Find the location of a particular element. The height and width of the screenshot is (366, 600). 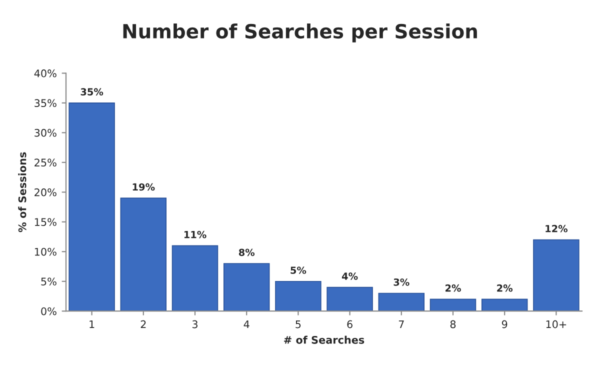

x-tick-label: 5 is located at coordinates (298, 324).